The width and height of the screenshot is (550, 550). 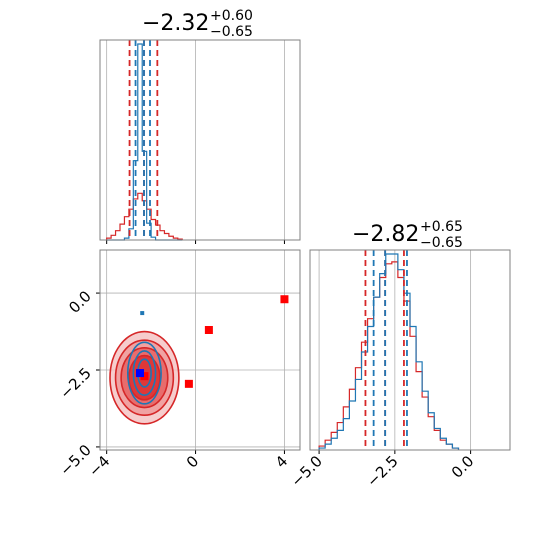 What do you see at coordinates (389, 355) in the screenshot?
I see `hist2-series-primary` at bounding box center [389, 355].